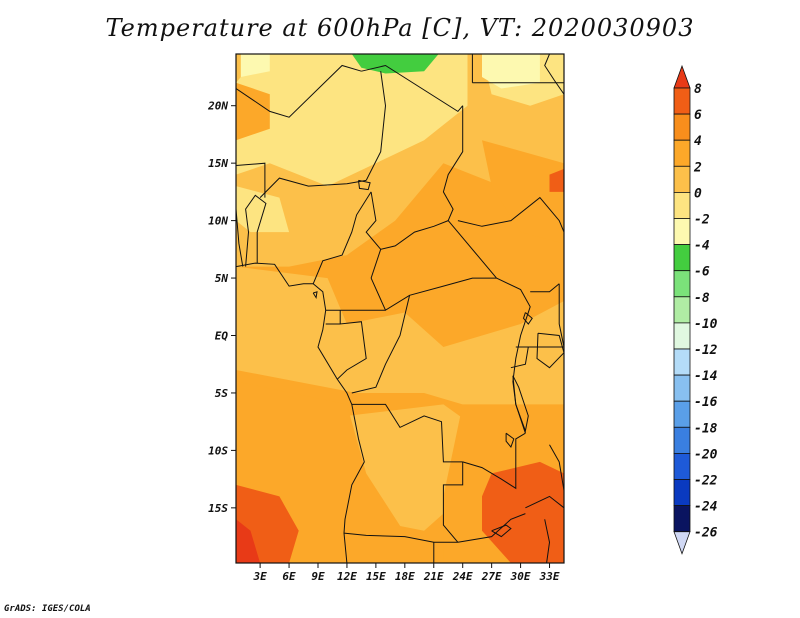  Describe the element at coordinates (472, 249) in the screenshot. I see `border-car-sudan` at that location.